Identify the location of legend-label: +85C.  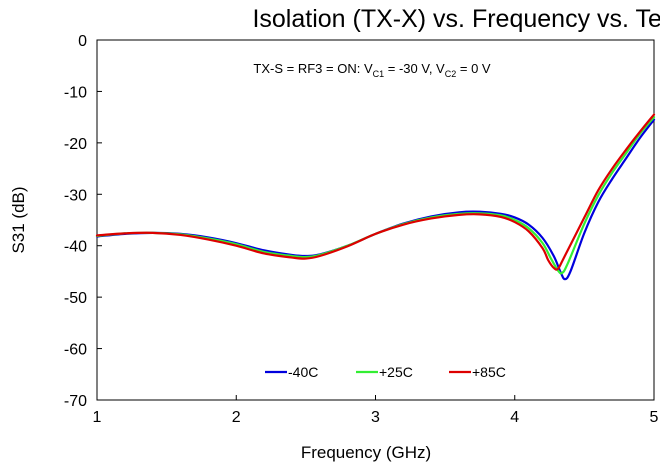
(489, 372).